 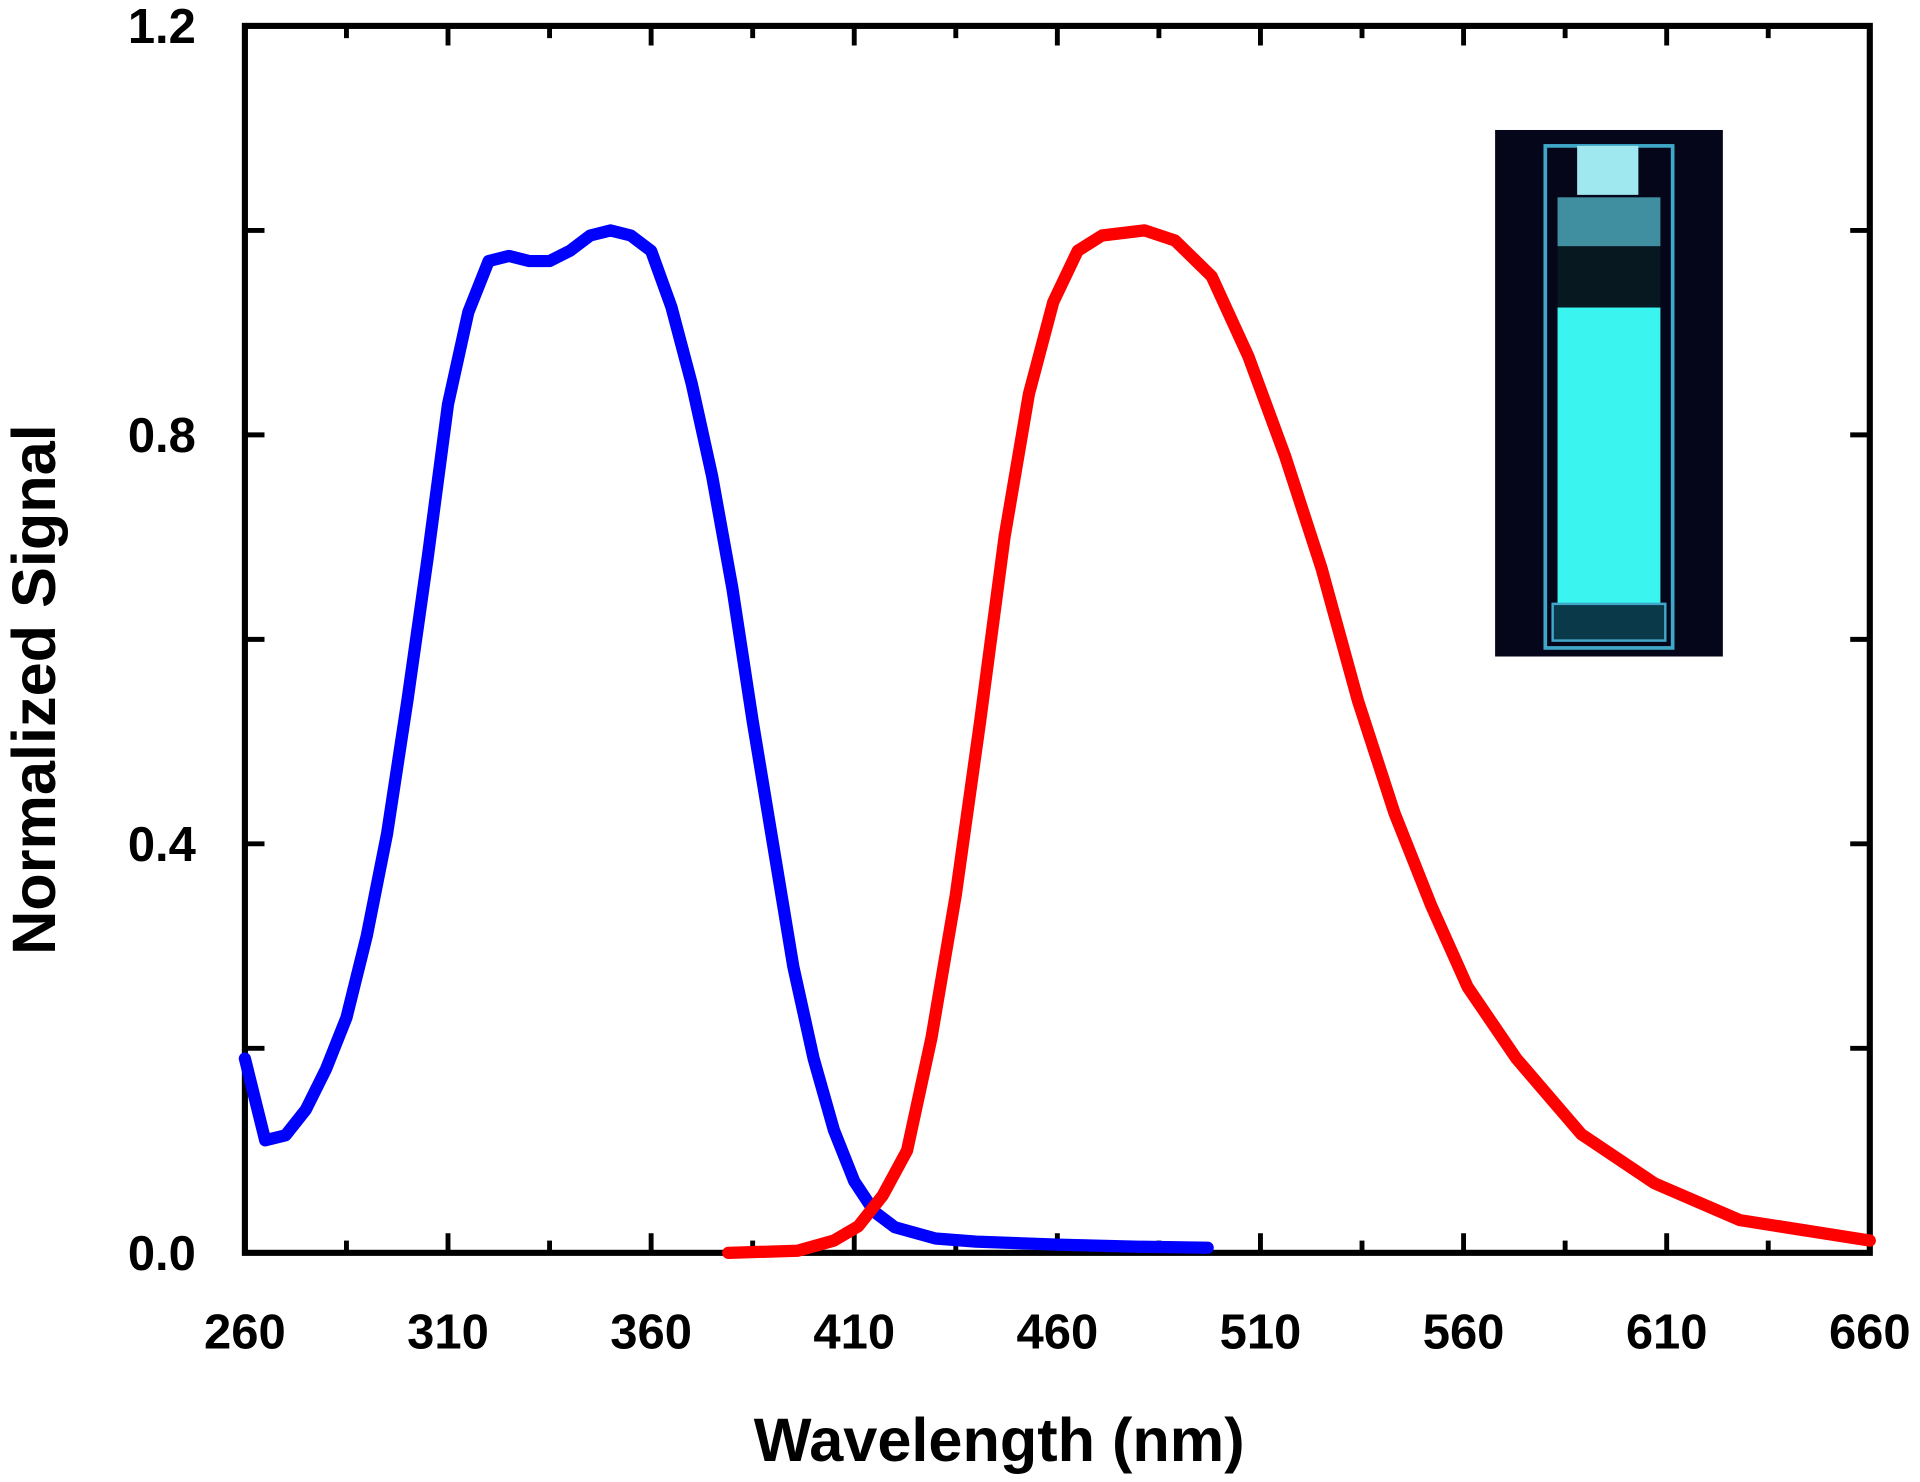 What do you see at coordinates (162, 27) in the screenshot?
I see `y-tick-label: 1.2` at bounding box center [162, 27].